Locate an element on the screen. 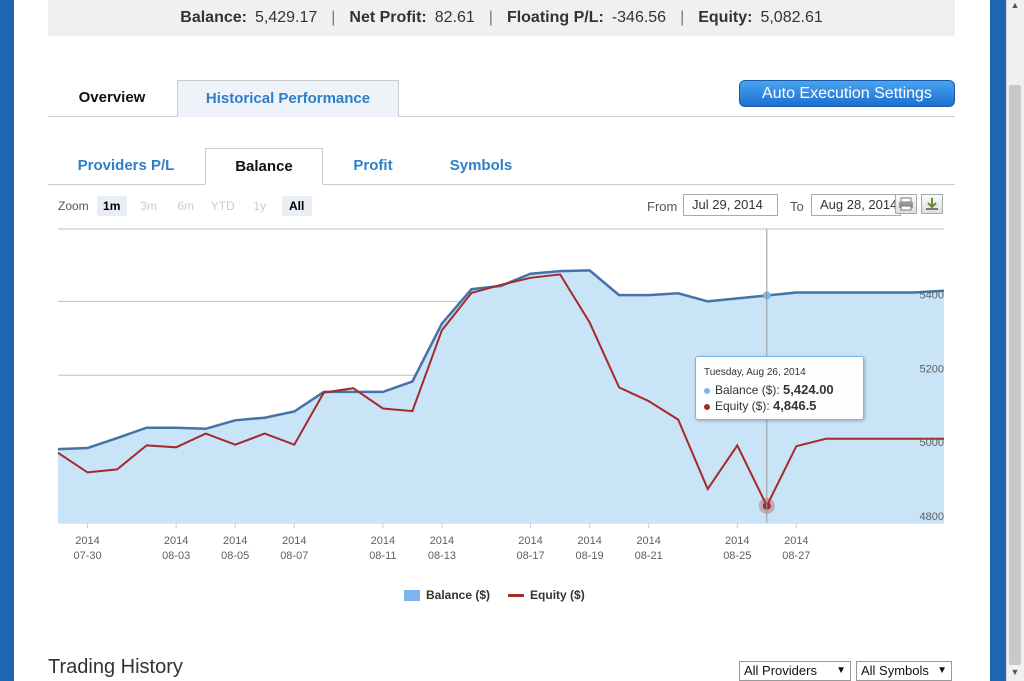 This screenshot has width=1024, height=681. tab-balance: Balance is located at coordinates (264, 166).